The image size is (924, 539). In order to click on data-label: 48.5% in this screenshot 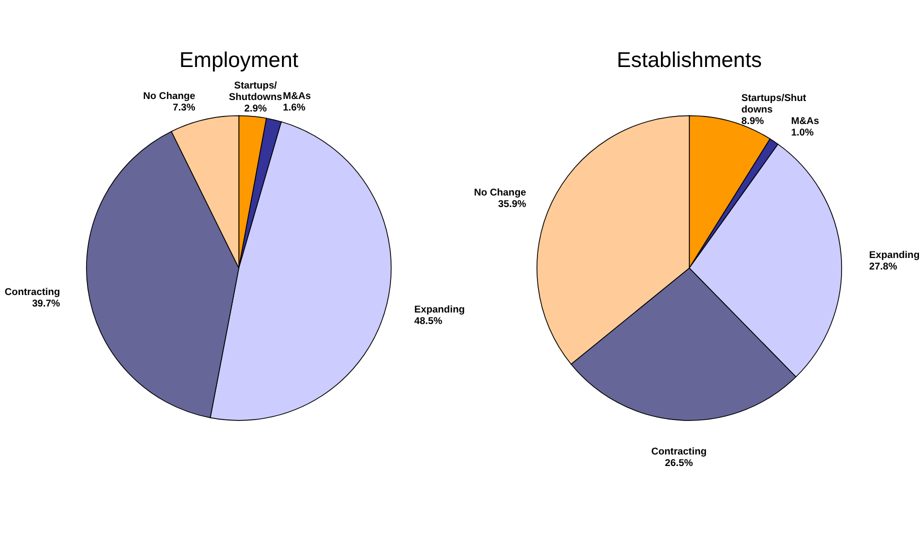, I will do `click(428, 322)`.